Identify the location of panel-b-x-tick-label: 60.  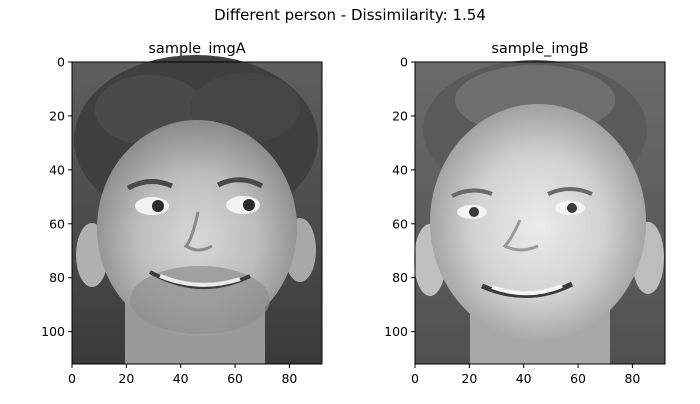
(578, 378).